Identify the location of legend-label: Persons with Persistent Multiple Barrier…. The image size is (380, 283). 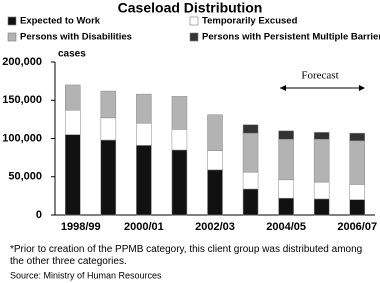
(291, 37).